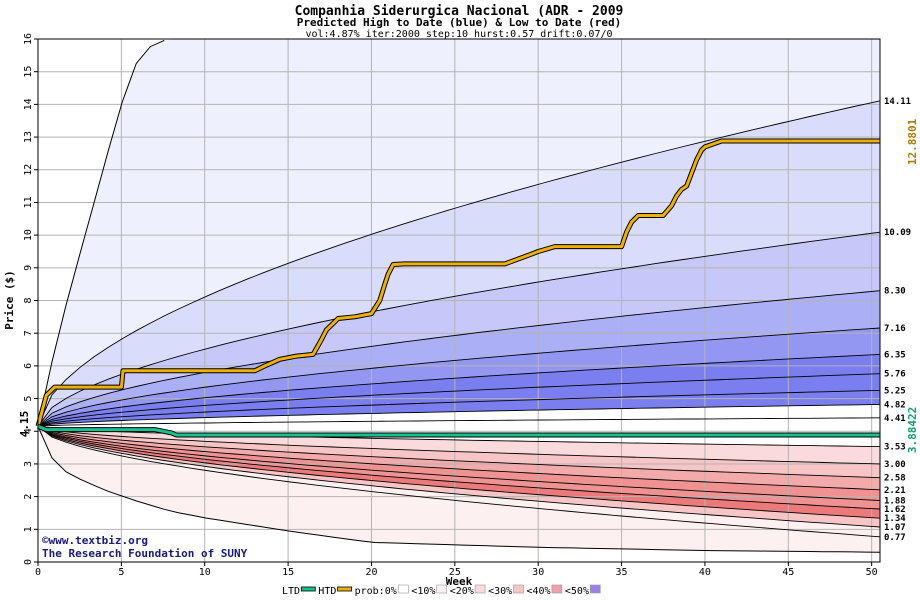  What do you see at coordinates (895, 292) in the screenshot?
I see `high-end-label-2: 8.30` at bounding box center [895, 292].